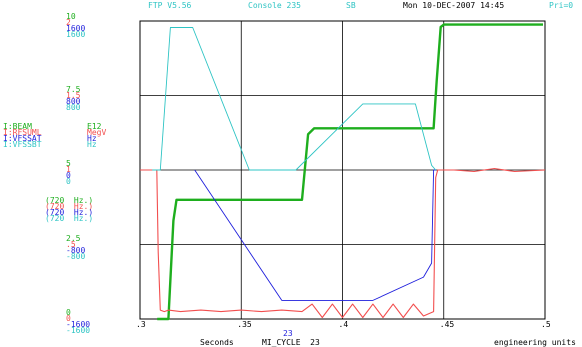 This screenshot has width=582, height=347. Describe the element at coordinates (454, 5) in the screenshot. I see `datetime: Mon 10-DEC-2007 14:45` at that location.